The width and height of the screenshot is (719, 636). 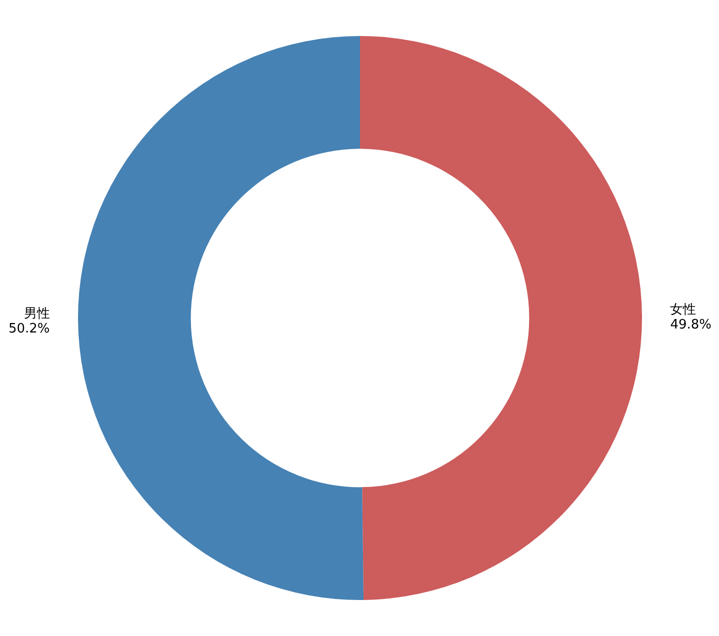 I want to click on slice-label: 女性, so click(x=683, y=310).